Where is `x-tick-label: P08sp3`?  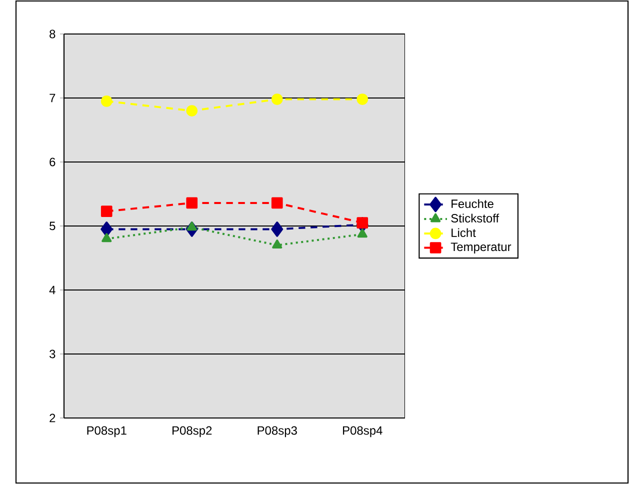 x-tick-label: P08sp3 is located at coordinates (277, 432).